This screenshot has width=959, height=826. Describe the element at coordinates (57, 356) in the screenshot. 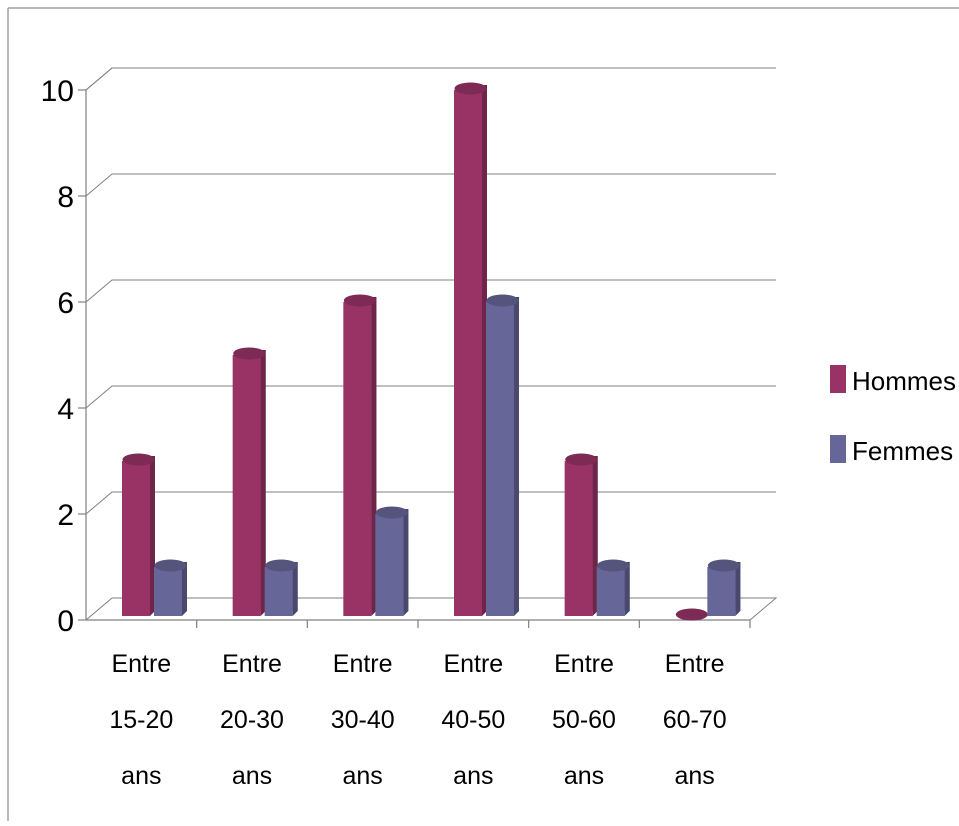

I see `y-tick-labels: 0 2 4 6 8 10` at that location.